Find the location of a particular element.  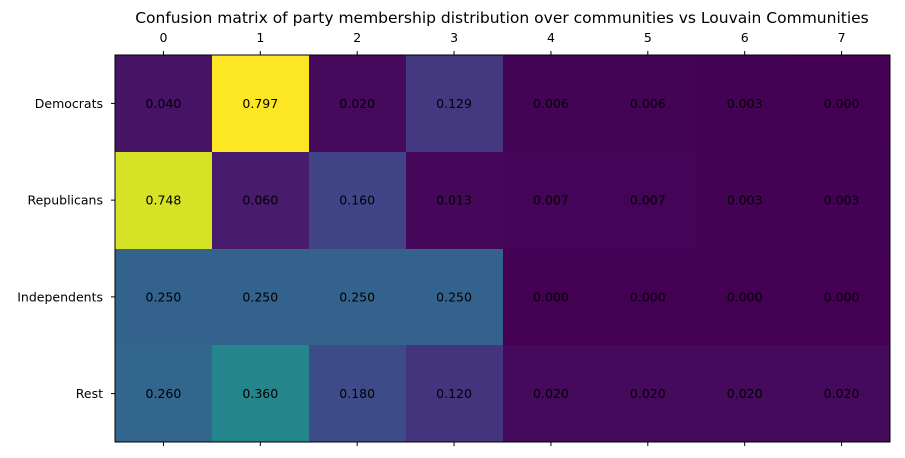

x-tick-label: 4 is located at coordinates (551, 37).